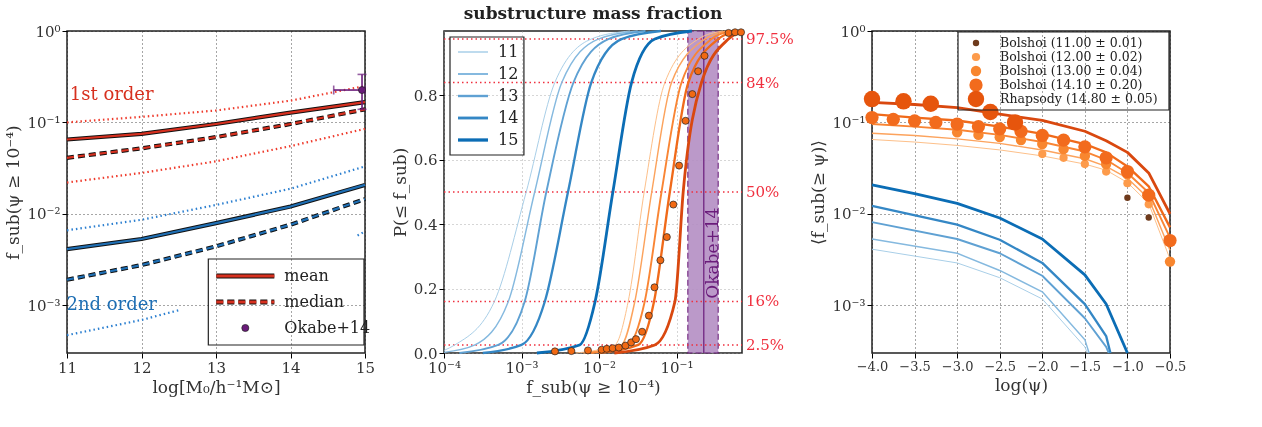  I want to click on legend-label: 13, so click(508, 95).